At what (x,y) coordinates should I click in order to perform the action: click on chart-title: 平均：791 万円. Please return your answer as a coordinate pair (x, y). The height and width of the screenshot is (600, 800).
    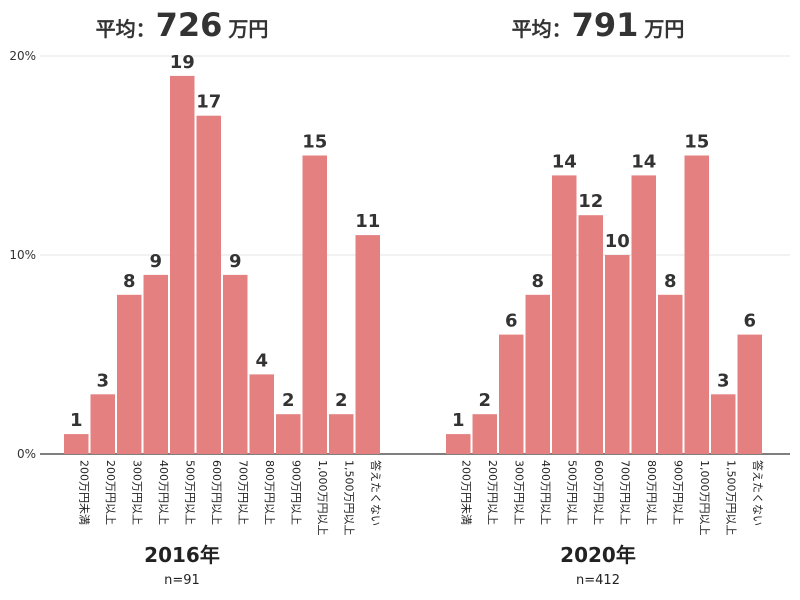
    Looking at the image, I should click on (598, 25).